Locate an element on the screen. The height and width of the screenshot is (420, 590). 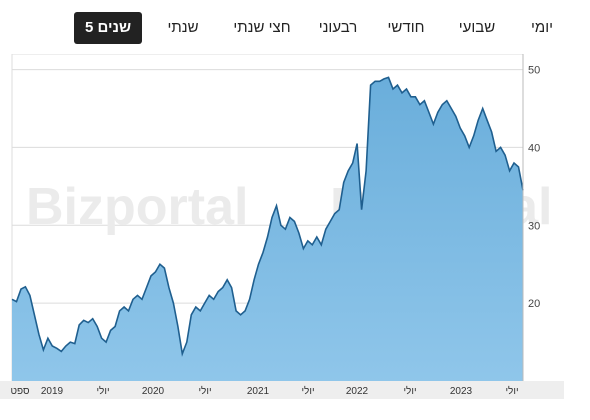
x-tick-label: ספט is located at coordinates (20, 391).